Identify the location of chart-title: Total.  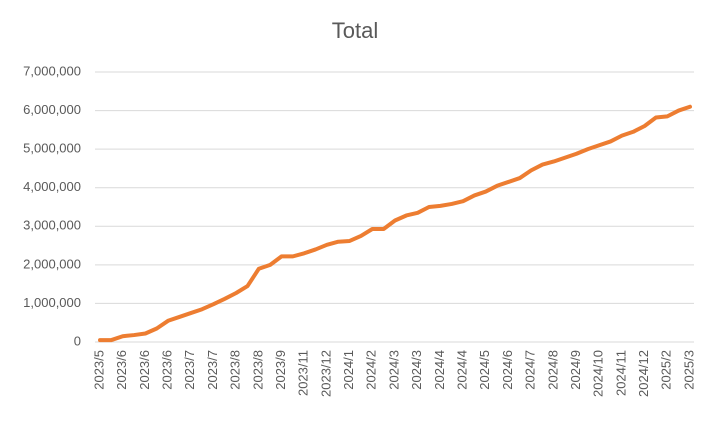
(355, 30).